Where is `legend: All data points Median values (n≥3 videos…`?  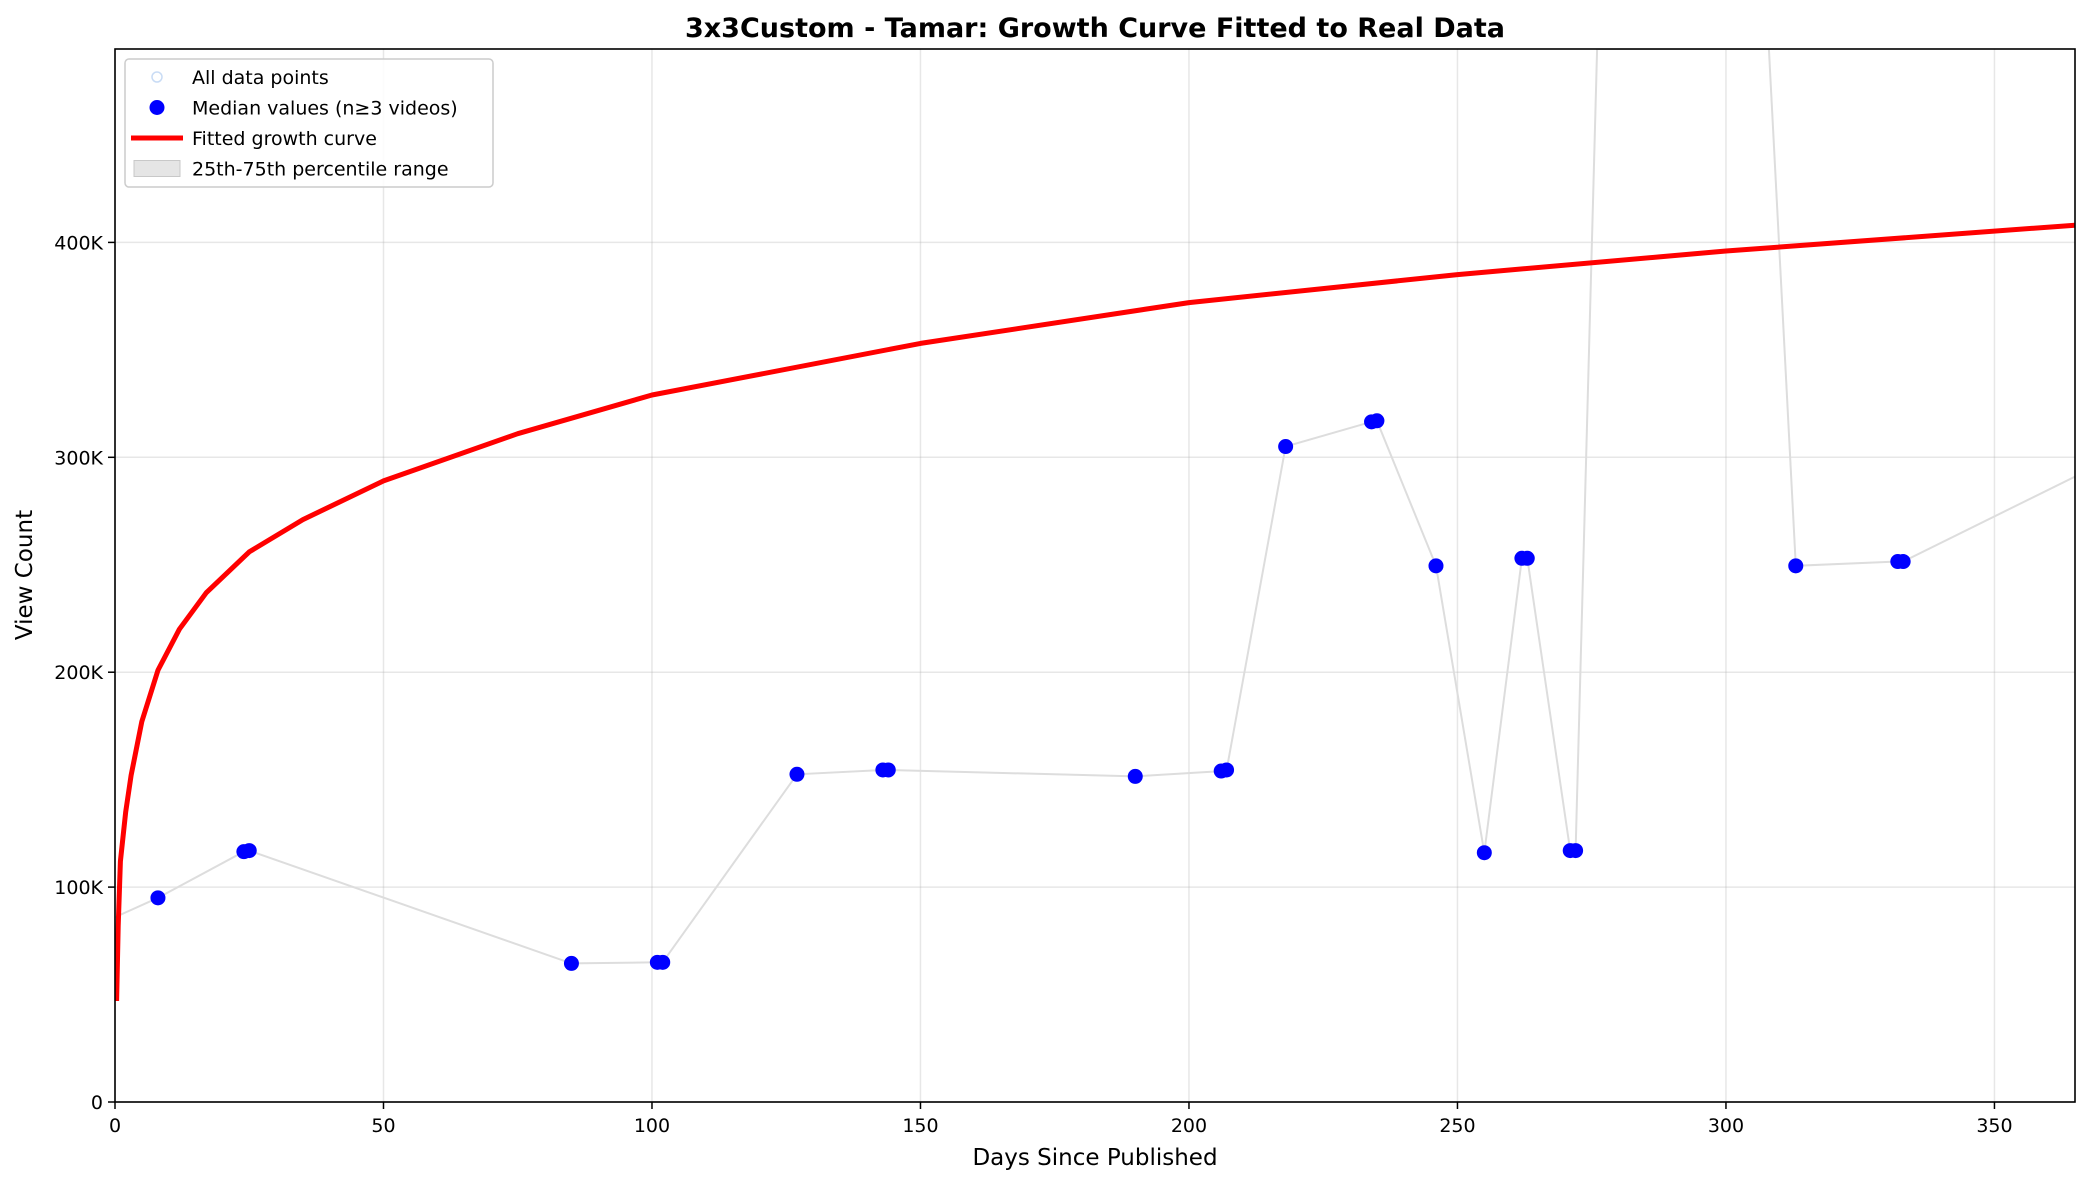
legend: All data points Median values (n≥3 videos… is located at coordinates (309, 123).